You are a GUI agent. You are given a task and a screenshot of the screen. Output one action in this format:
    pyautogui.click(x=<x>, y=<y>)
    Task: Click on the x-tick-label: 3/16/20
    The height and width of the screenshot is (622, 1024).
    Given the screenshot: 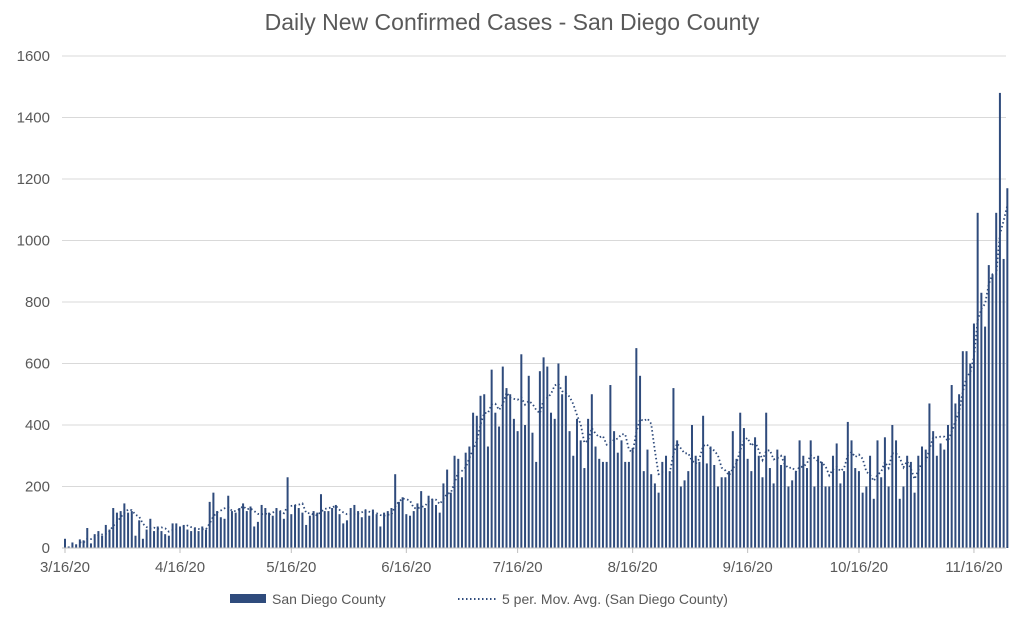 What is the action you would take?
    pyautogui.click(x=65, y=567)
    